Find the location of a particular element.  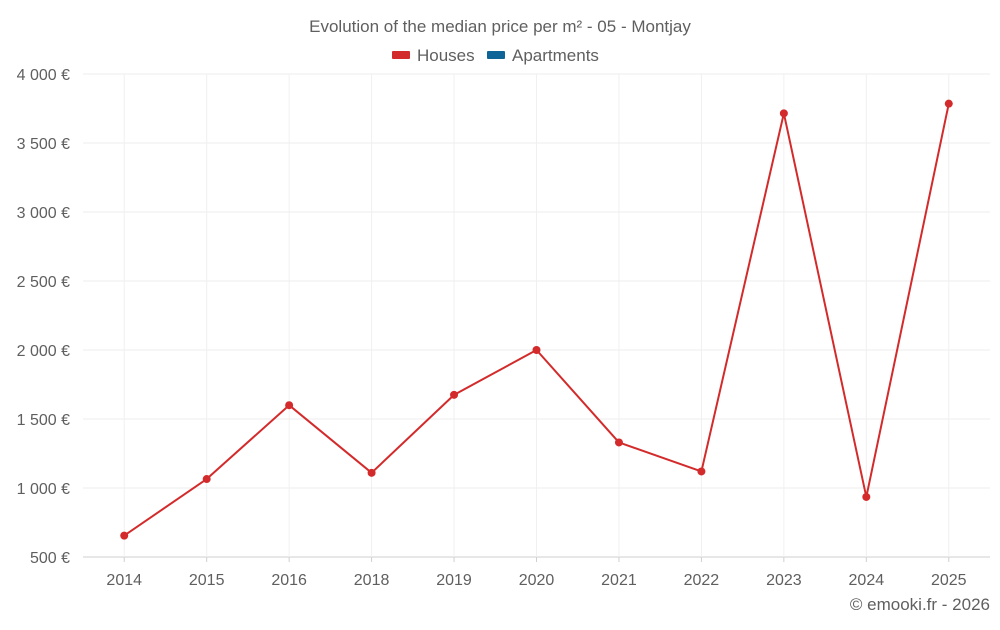

legend: Houses Apartments is located at coordinates (495, 55).